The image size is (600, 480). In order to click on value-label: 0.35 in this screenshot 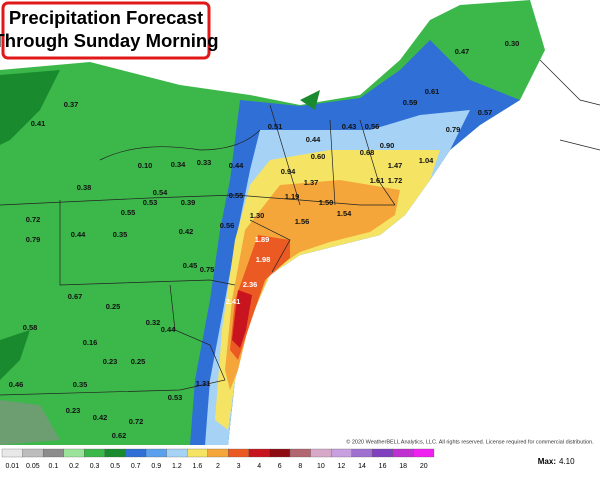, I will do `click(120, 234)`.